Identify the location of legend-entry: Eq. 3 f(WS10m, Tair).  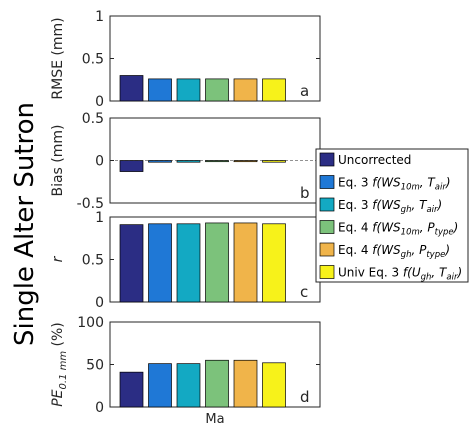
(394, 184).